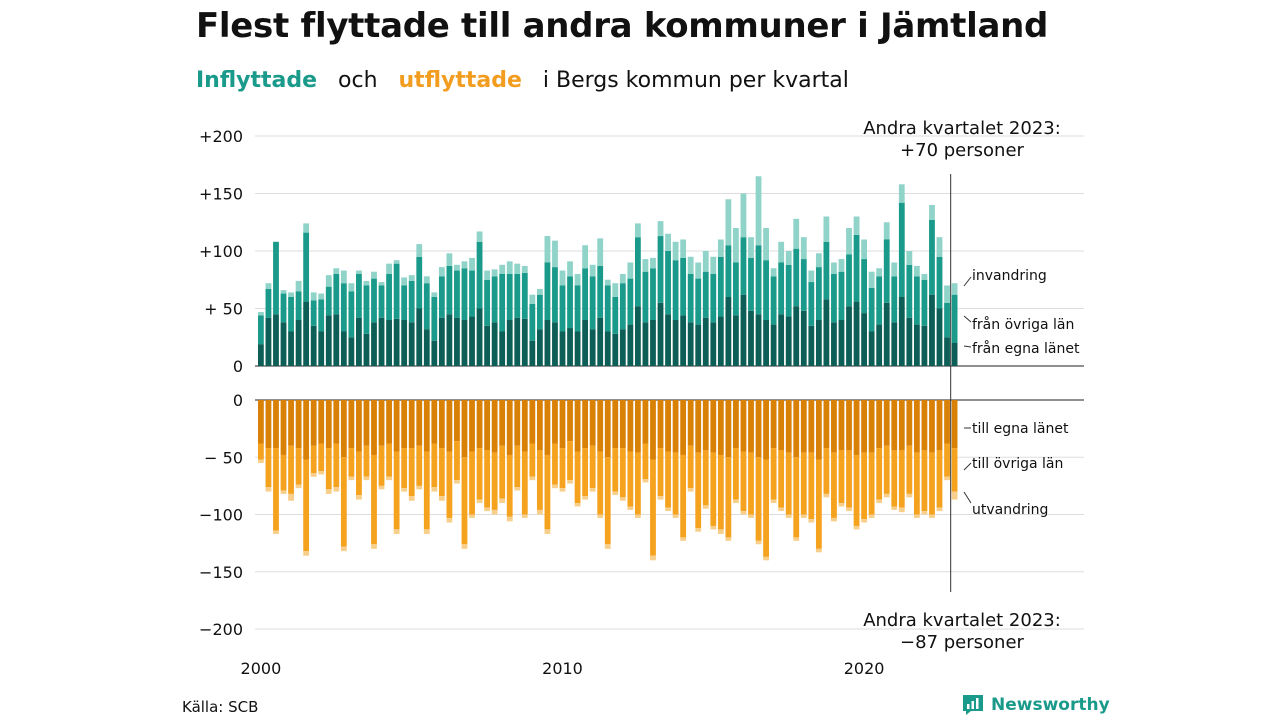 The height and width of the screenshot is (720, 1280). Describe the element at coordinates (1023, 324) in the screenshot. I see `series-label-in: från övriga län` at that location.